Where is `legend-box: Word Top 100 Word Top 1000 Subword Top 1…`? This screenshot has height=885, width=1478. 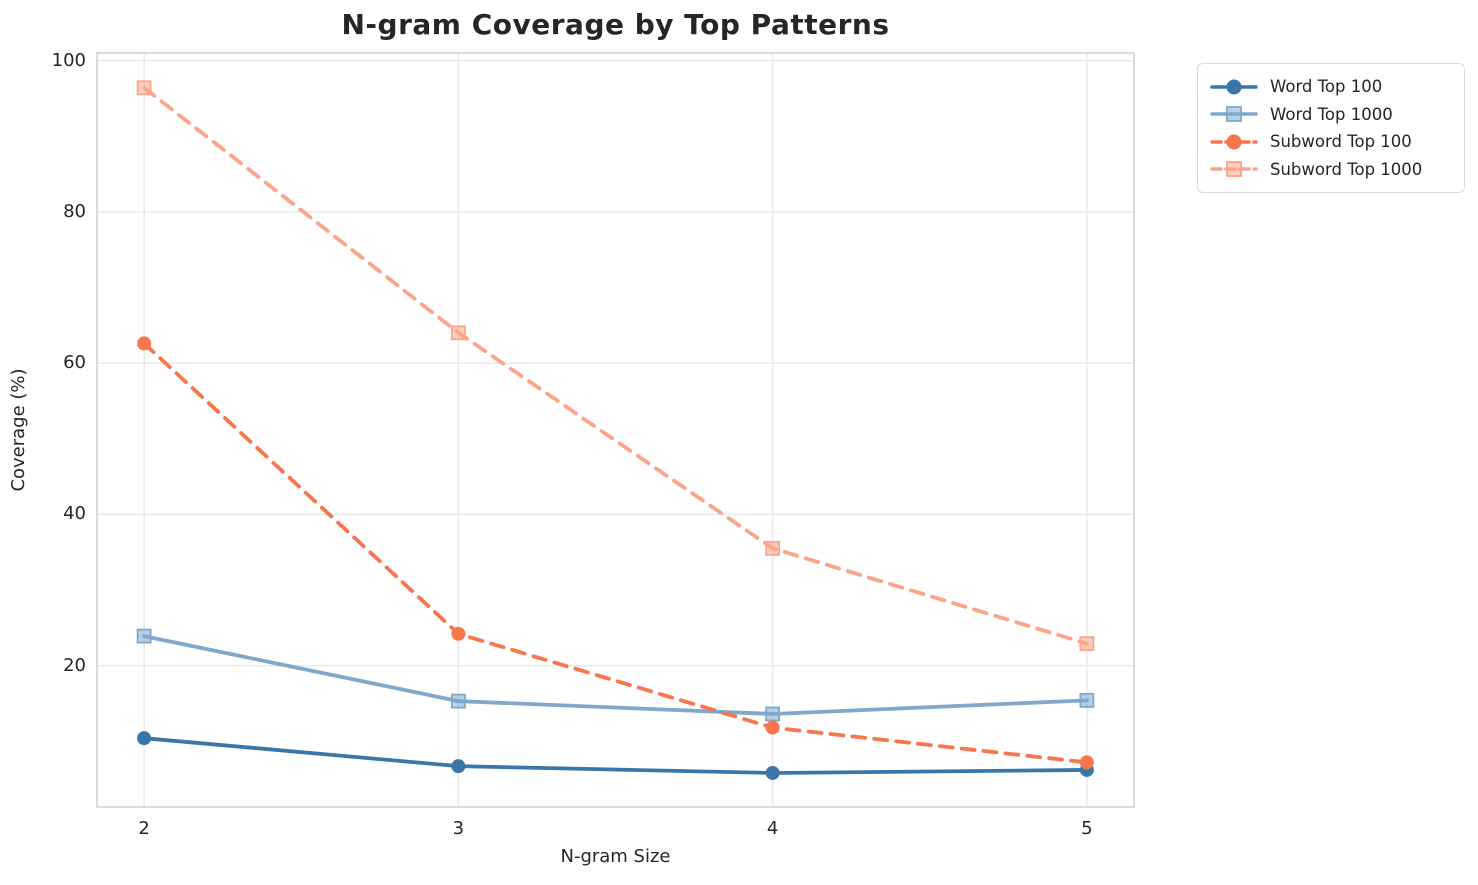 legend-box: Word Top 100 Word Top 1000 Subword Top 1… is located at coordinates (1331, 128).